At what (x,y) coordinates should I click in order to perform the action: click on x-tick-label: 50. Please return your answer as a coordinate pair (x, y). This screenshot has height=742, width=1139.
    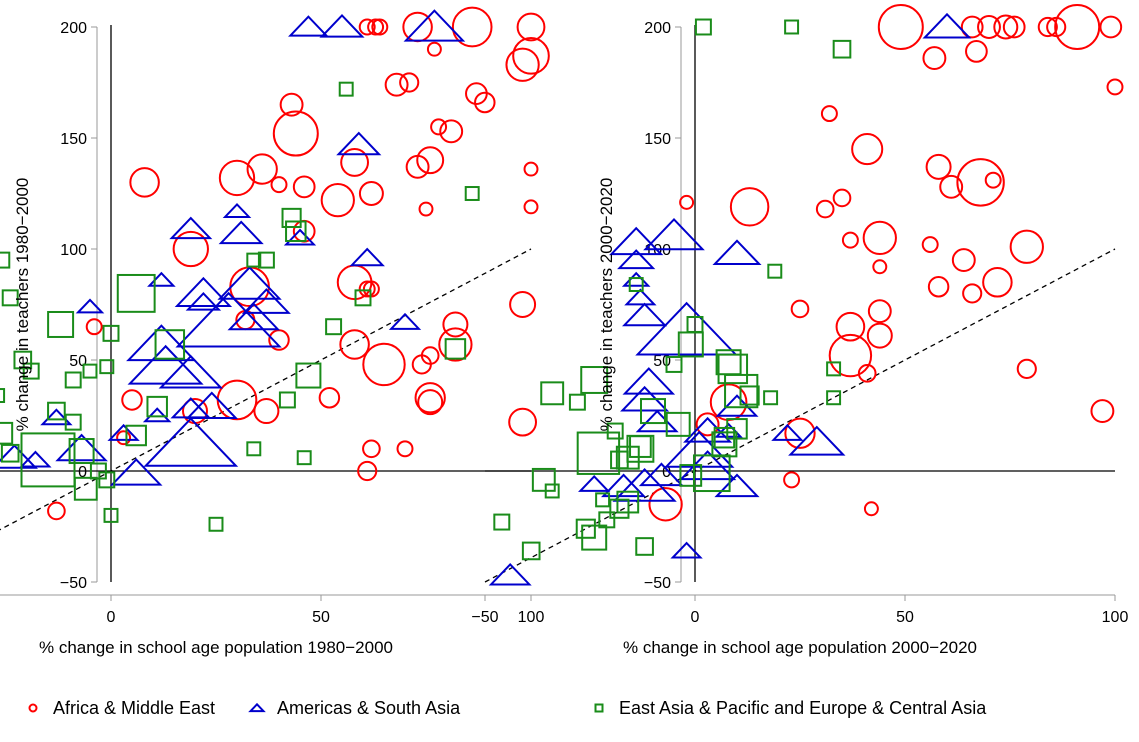
    Looking at the image, I should click on (321, 617).